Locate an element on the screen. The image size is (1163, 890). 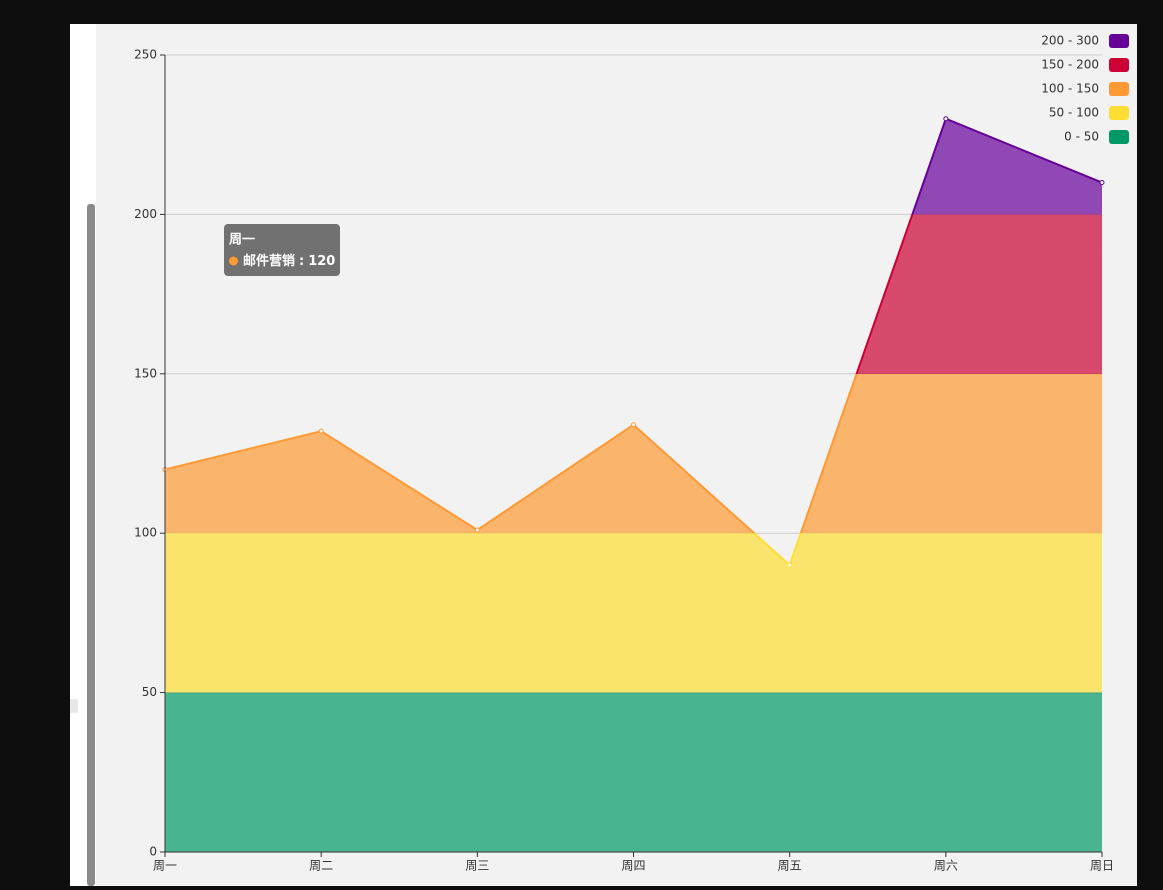
tooltip-title: 周一 is located at coordinates (242, 240).